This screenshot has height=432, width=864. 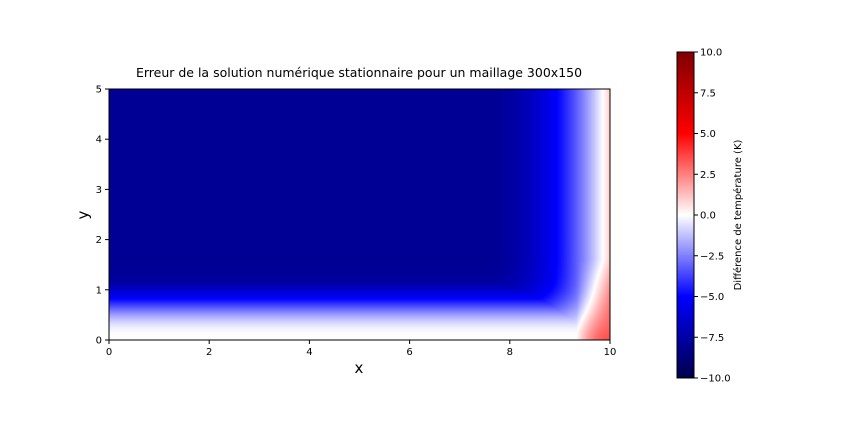 I want to click on y-tick-label: 3, so click(x=99, y=190).